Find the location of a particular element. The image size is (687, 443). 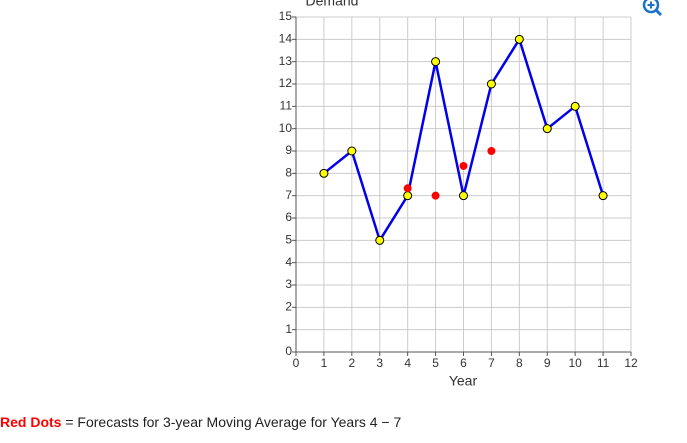

y-tick-label: 13 is located at coordinates (286, 61).